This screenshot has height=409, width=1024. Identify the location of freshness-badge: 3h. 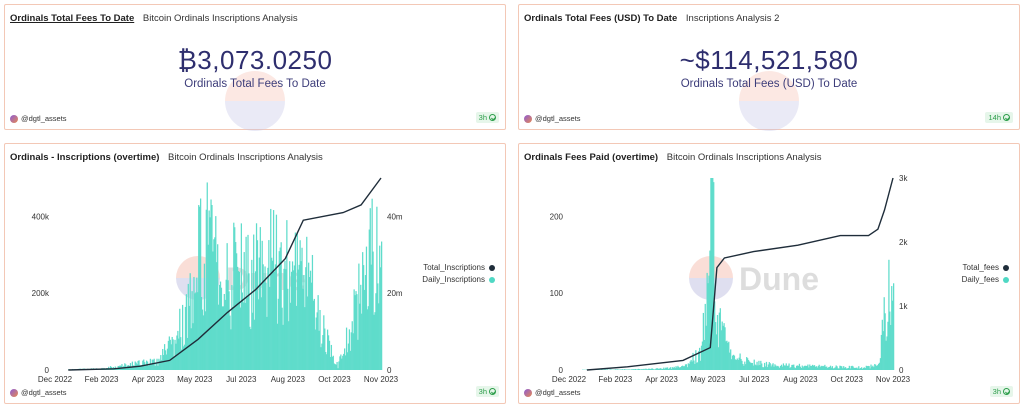
(1001, 391).